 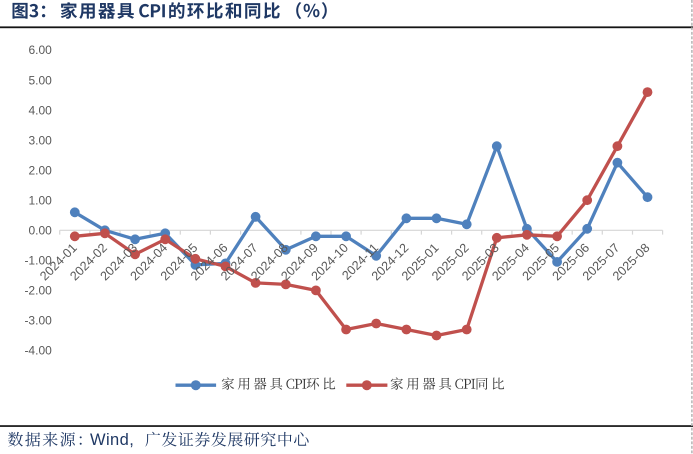 I want to click on svg-text: 2.00, so click(x=40, y=170).